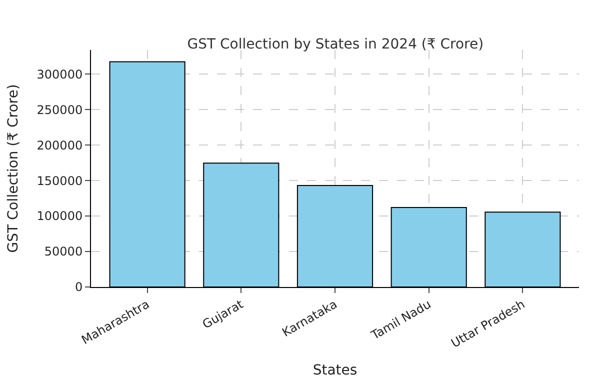 This screenshot has height=387, width=599. I want to click on x-axis-title: States, so click(335, 370).